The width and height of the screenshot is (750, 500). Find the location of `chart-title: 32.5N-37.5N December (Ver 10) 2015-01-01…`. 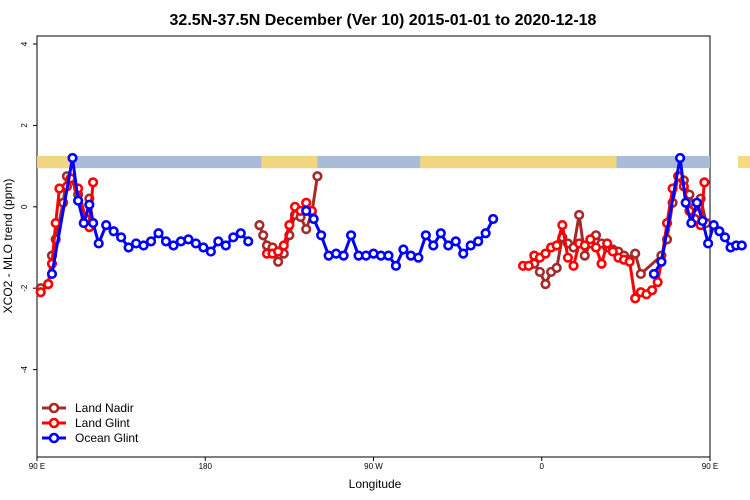

chart-title: 32.5N-37.5N December (Ver 10) 2015-01-01… is located at coordinates (383, 20).